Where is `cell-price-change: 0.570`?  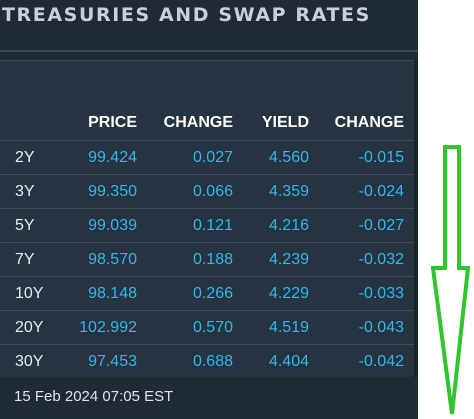 cell-price-change: 0.570 is located at coordinates (212, 327).